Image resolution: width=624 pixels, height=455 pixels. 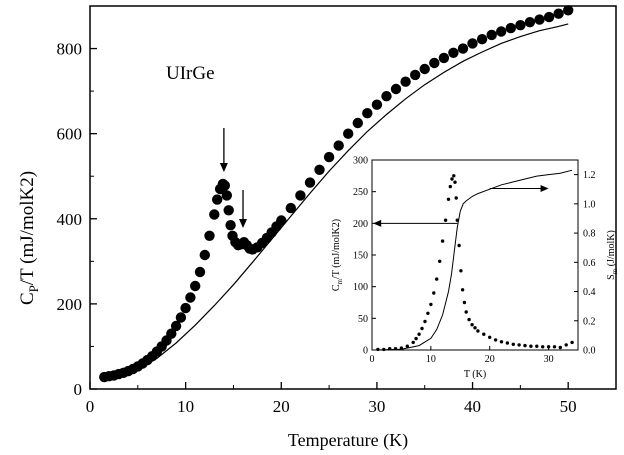 I want to click on inset-right-y-tick-label: 0.8, so click(x=589, y=234).